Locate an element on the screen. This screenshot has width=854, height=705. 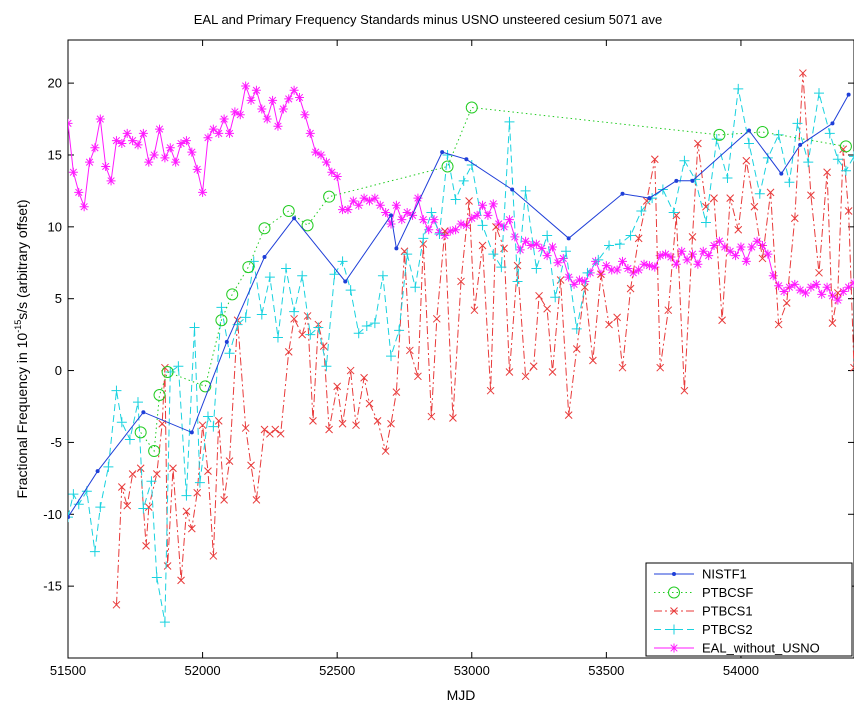
y-tick-label: -10 is located at coordinates (52, 514).